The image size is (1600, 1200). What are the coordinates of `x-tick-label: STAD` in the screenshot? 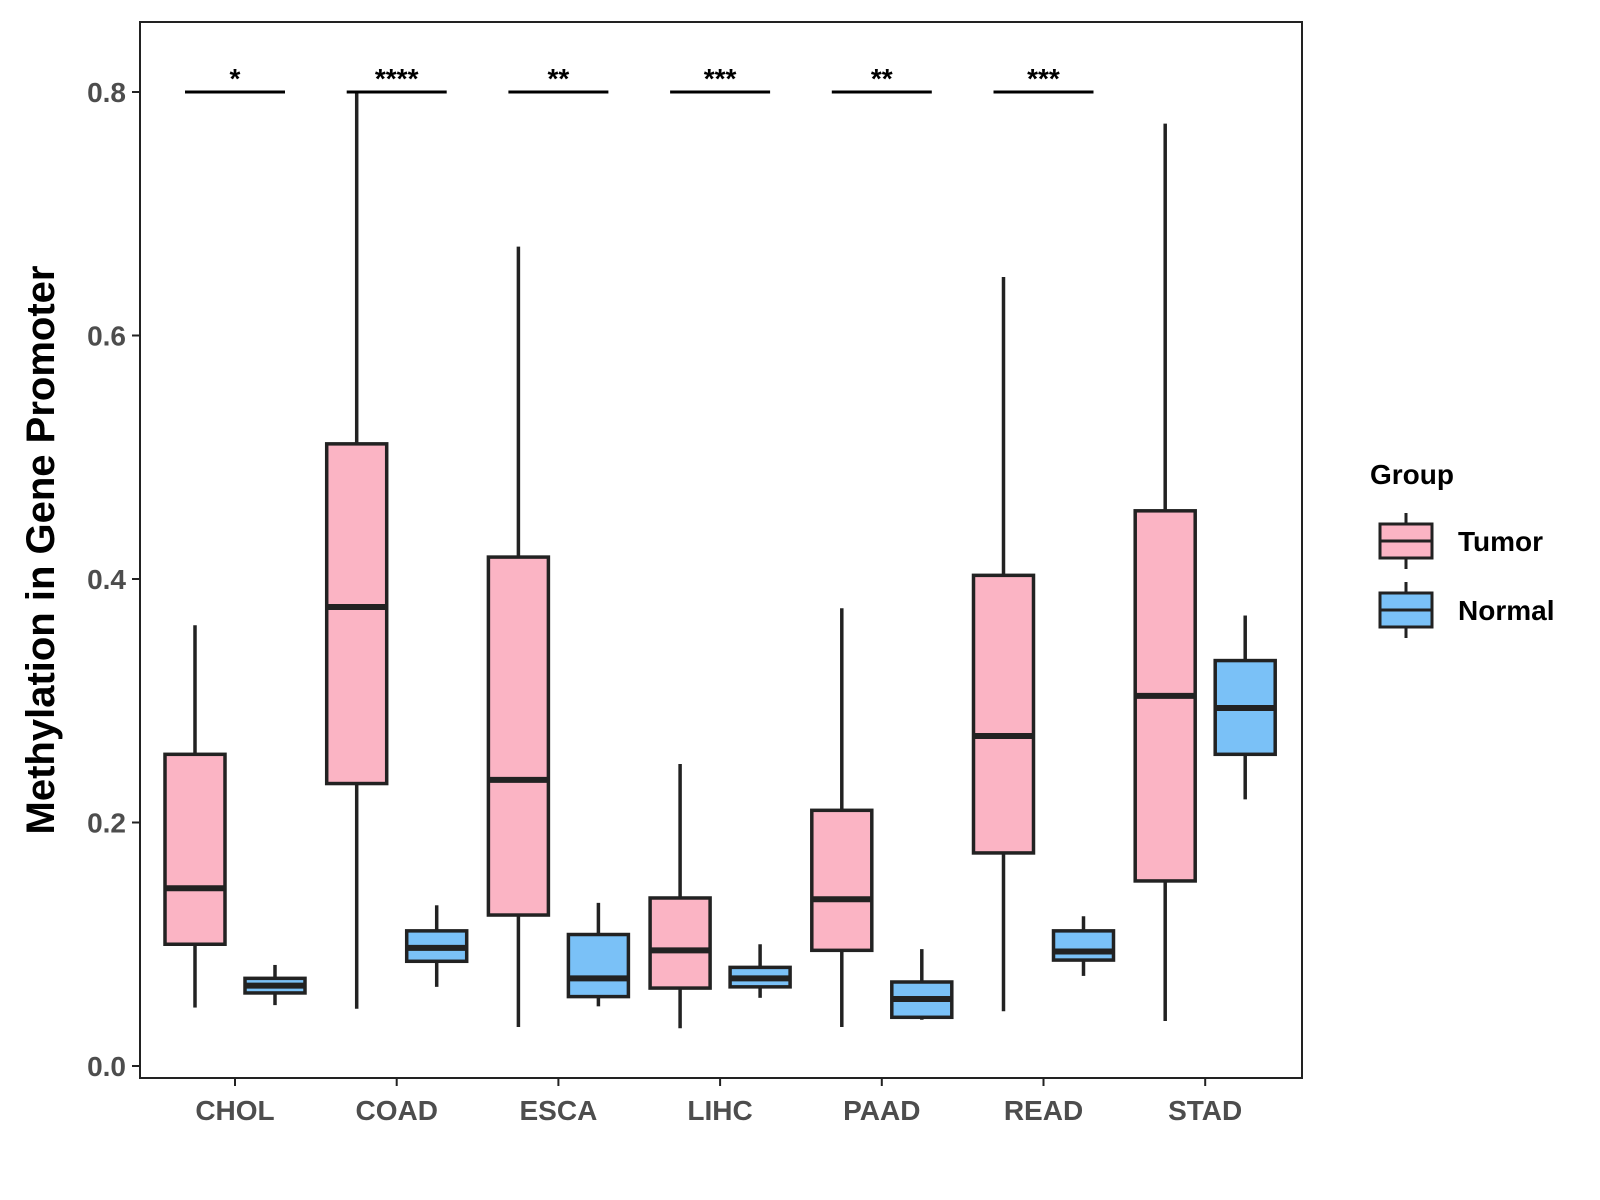 It's located at (1205, 1110).